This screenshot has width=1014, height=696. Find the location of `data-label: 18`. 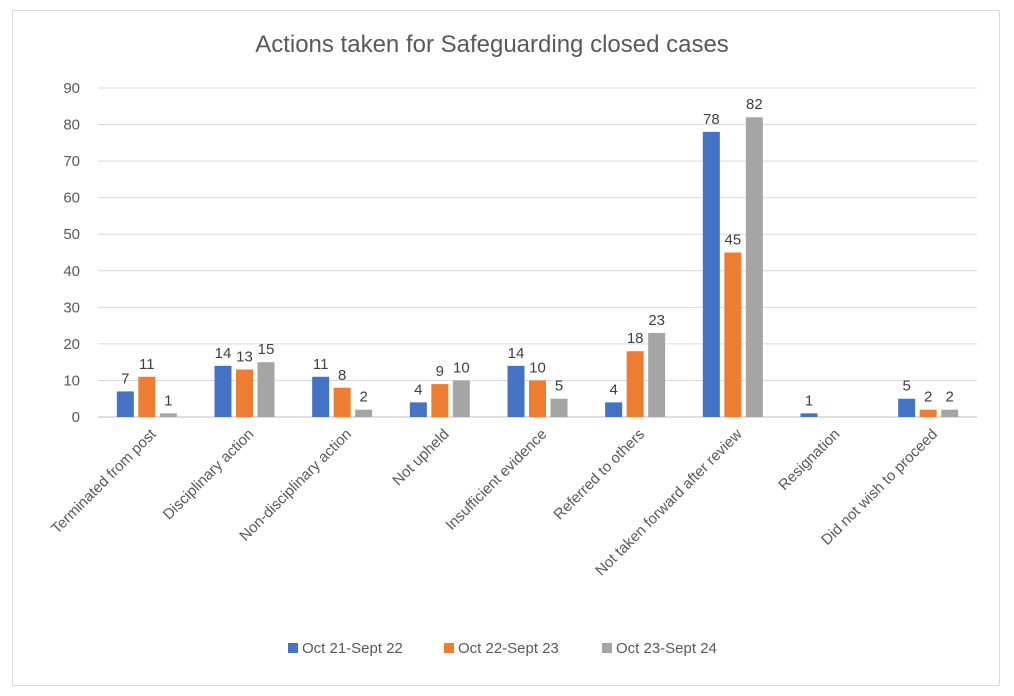

data-label: 18 is located at coordinates (635, 338).